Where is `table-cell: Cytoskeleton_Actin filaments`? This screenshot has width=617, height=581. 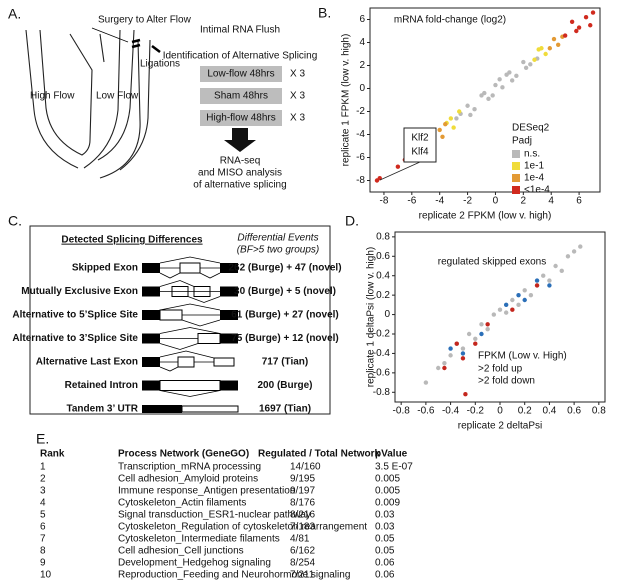
table-cell: Cytoskeleton_Actin filaments is located at coordinates (182, 503).